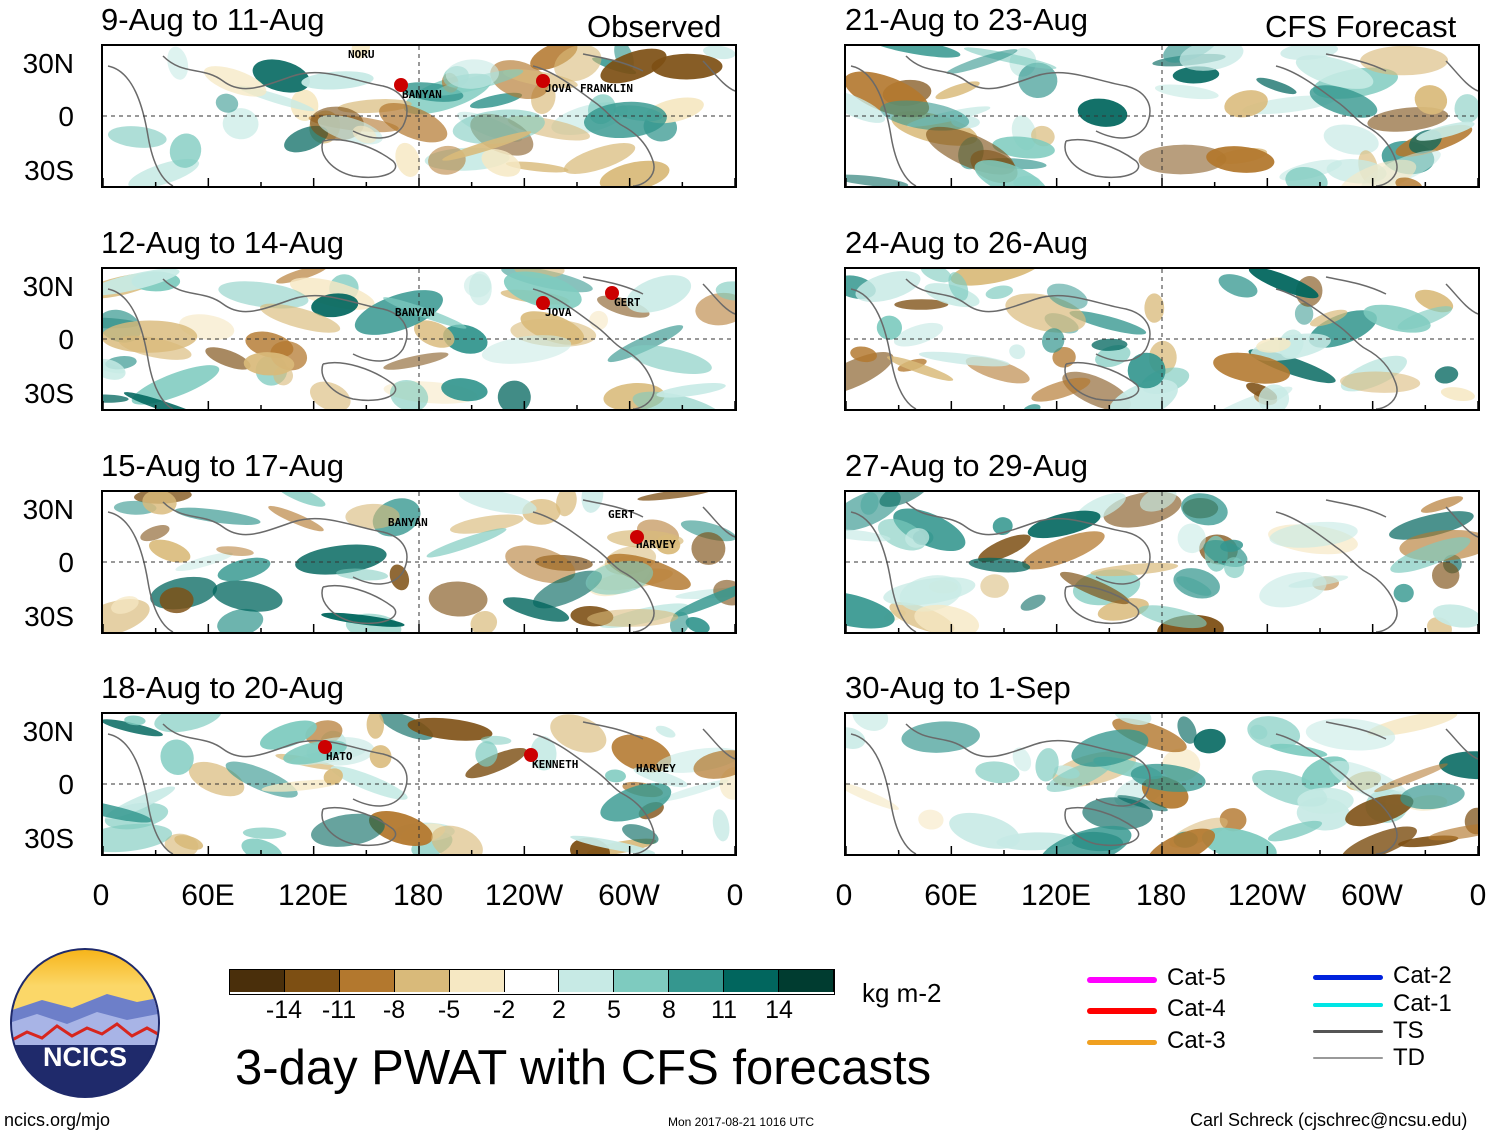  Describe the element at coordinates (967, 19) in the screenshot. I see `panel-title-fcst-1: 21-Aug to 23-Aug` at that location.